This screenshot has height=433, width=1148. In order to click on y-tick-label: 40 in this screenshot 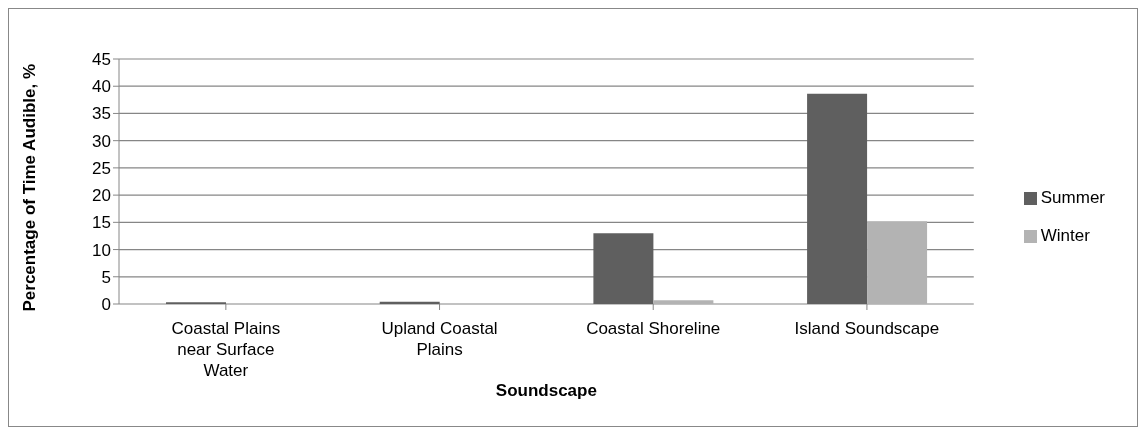, I will do `click(101, 87)`.